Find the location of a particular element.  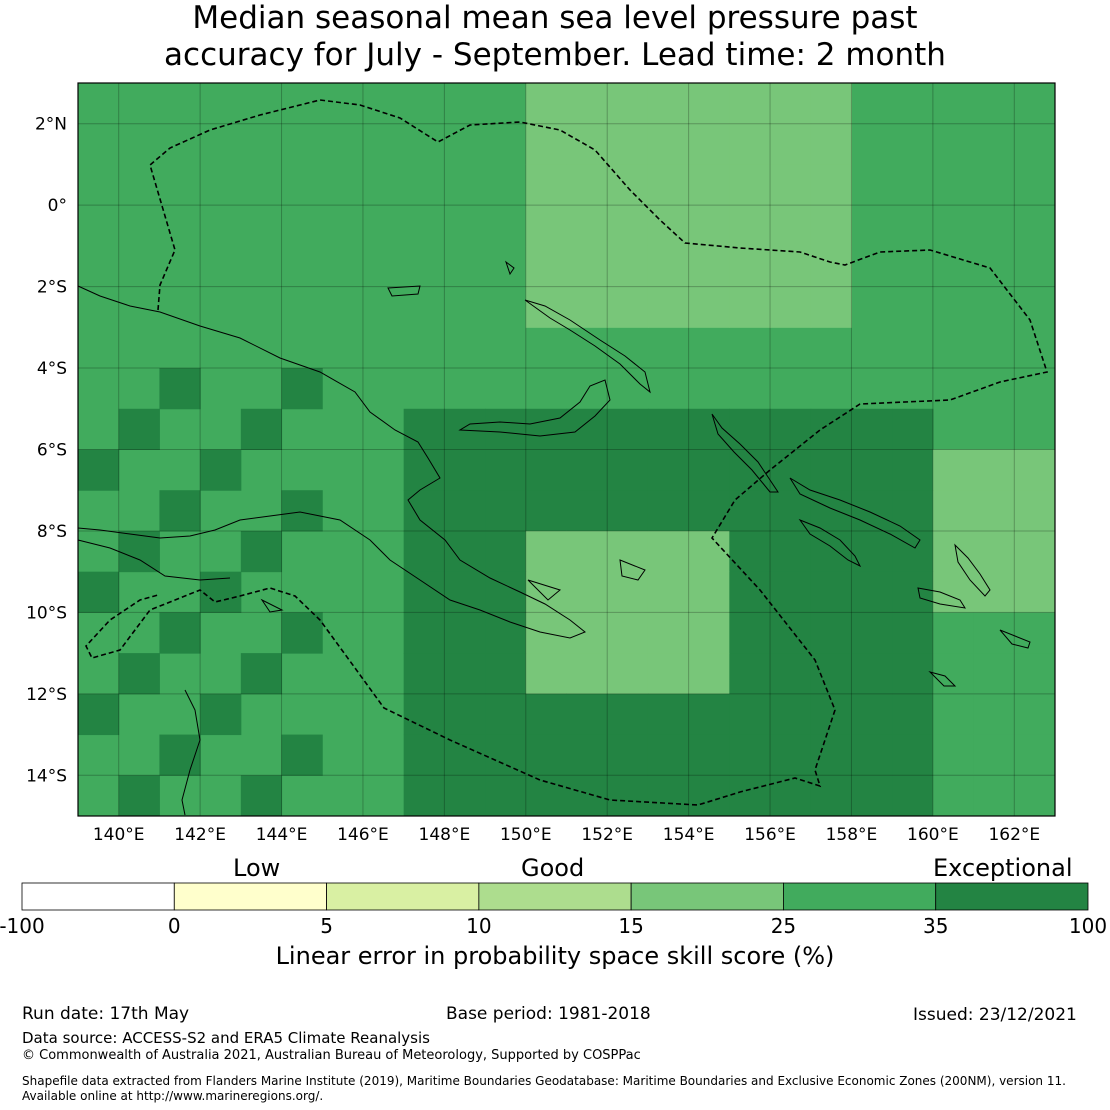

lon-tick-label: 156°E is located at coordinates (770, 835).